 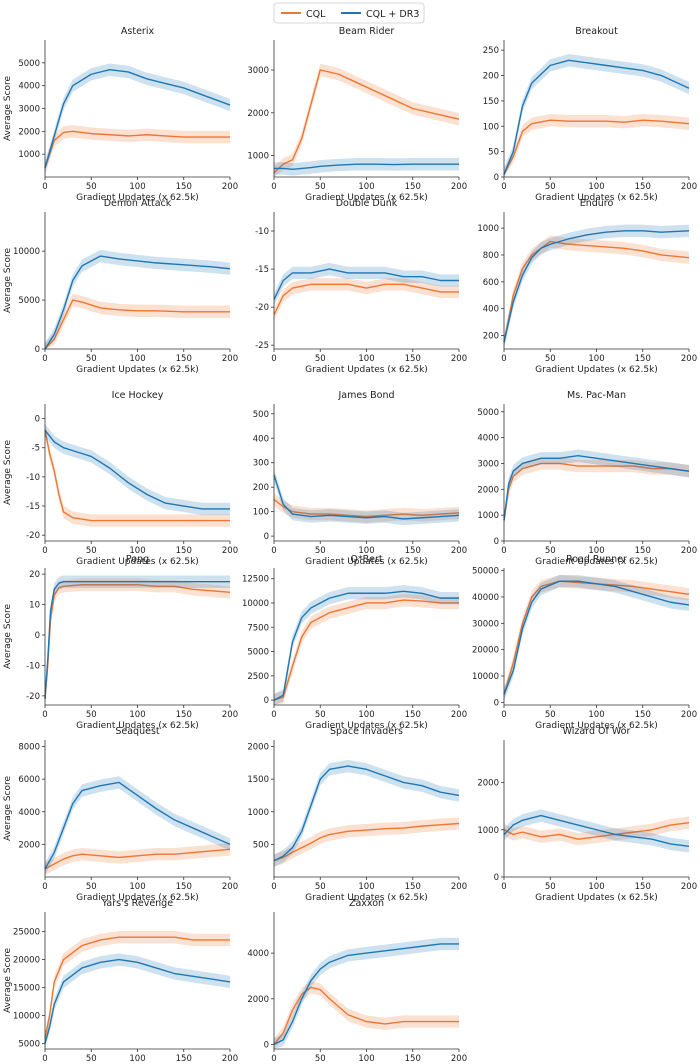 I want to click on y-tick-label: 400, so click(x=491, y=310).